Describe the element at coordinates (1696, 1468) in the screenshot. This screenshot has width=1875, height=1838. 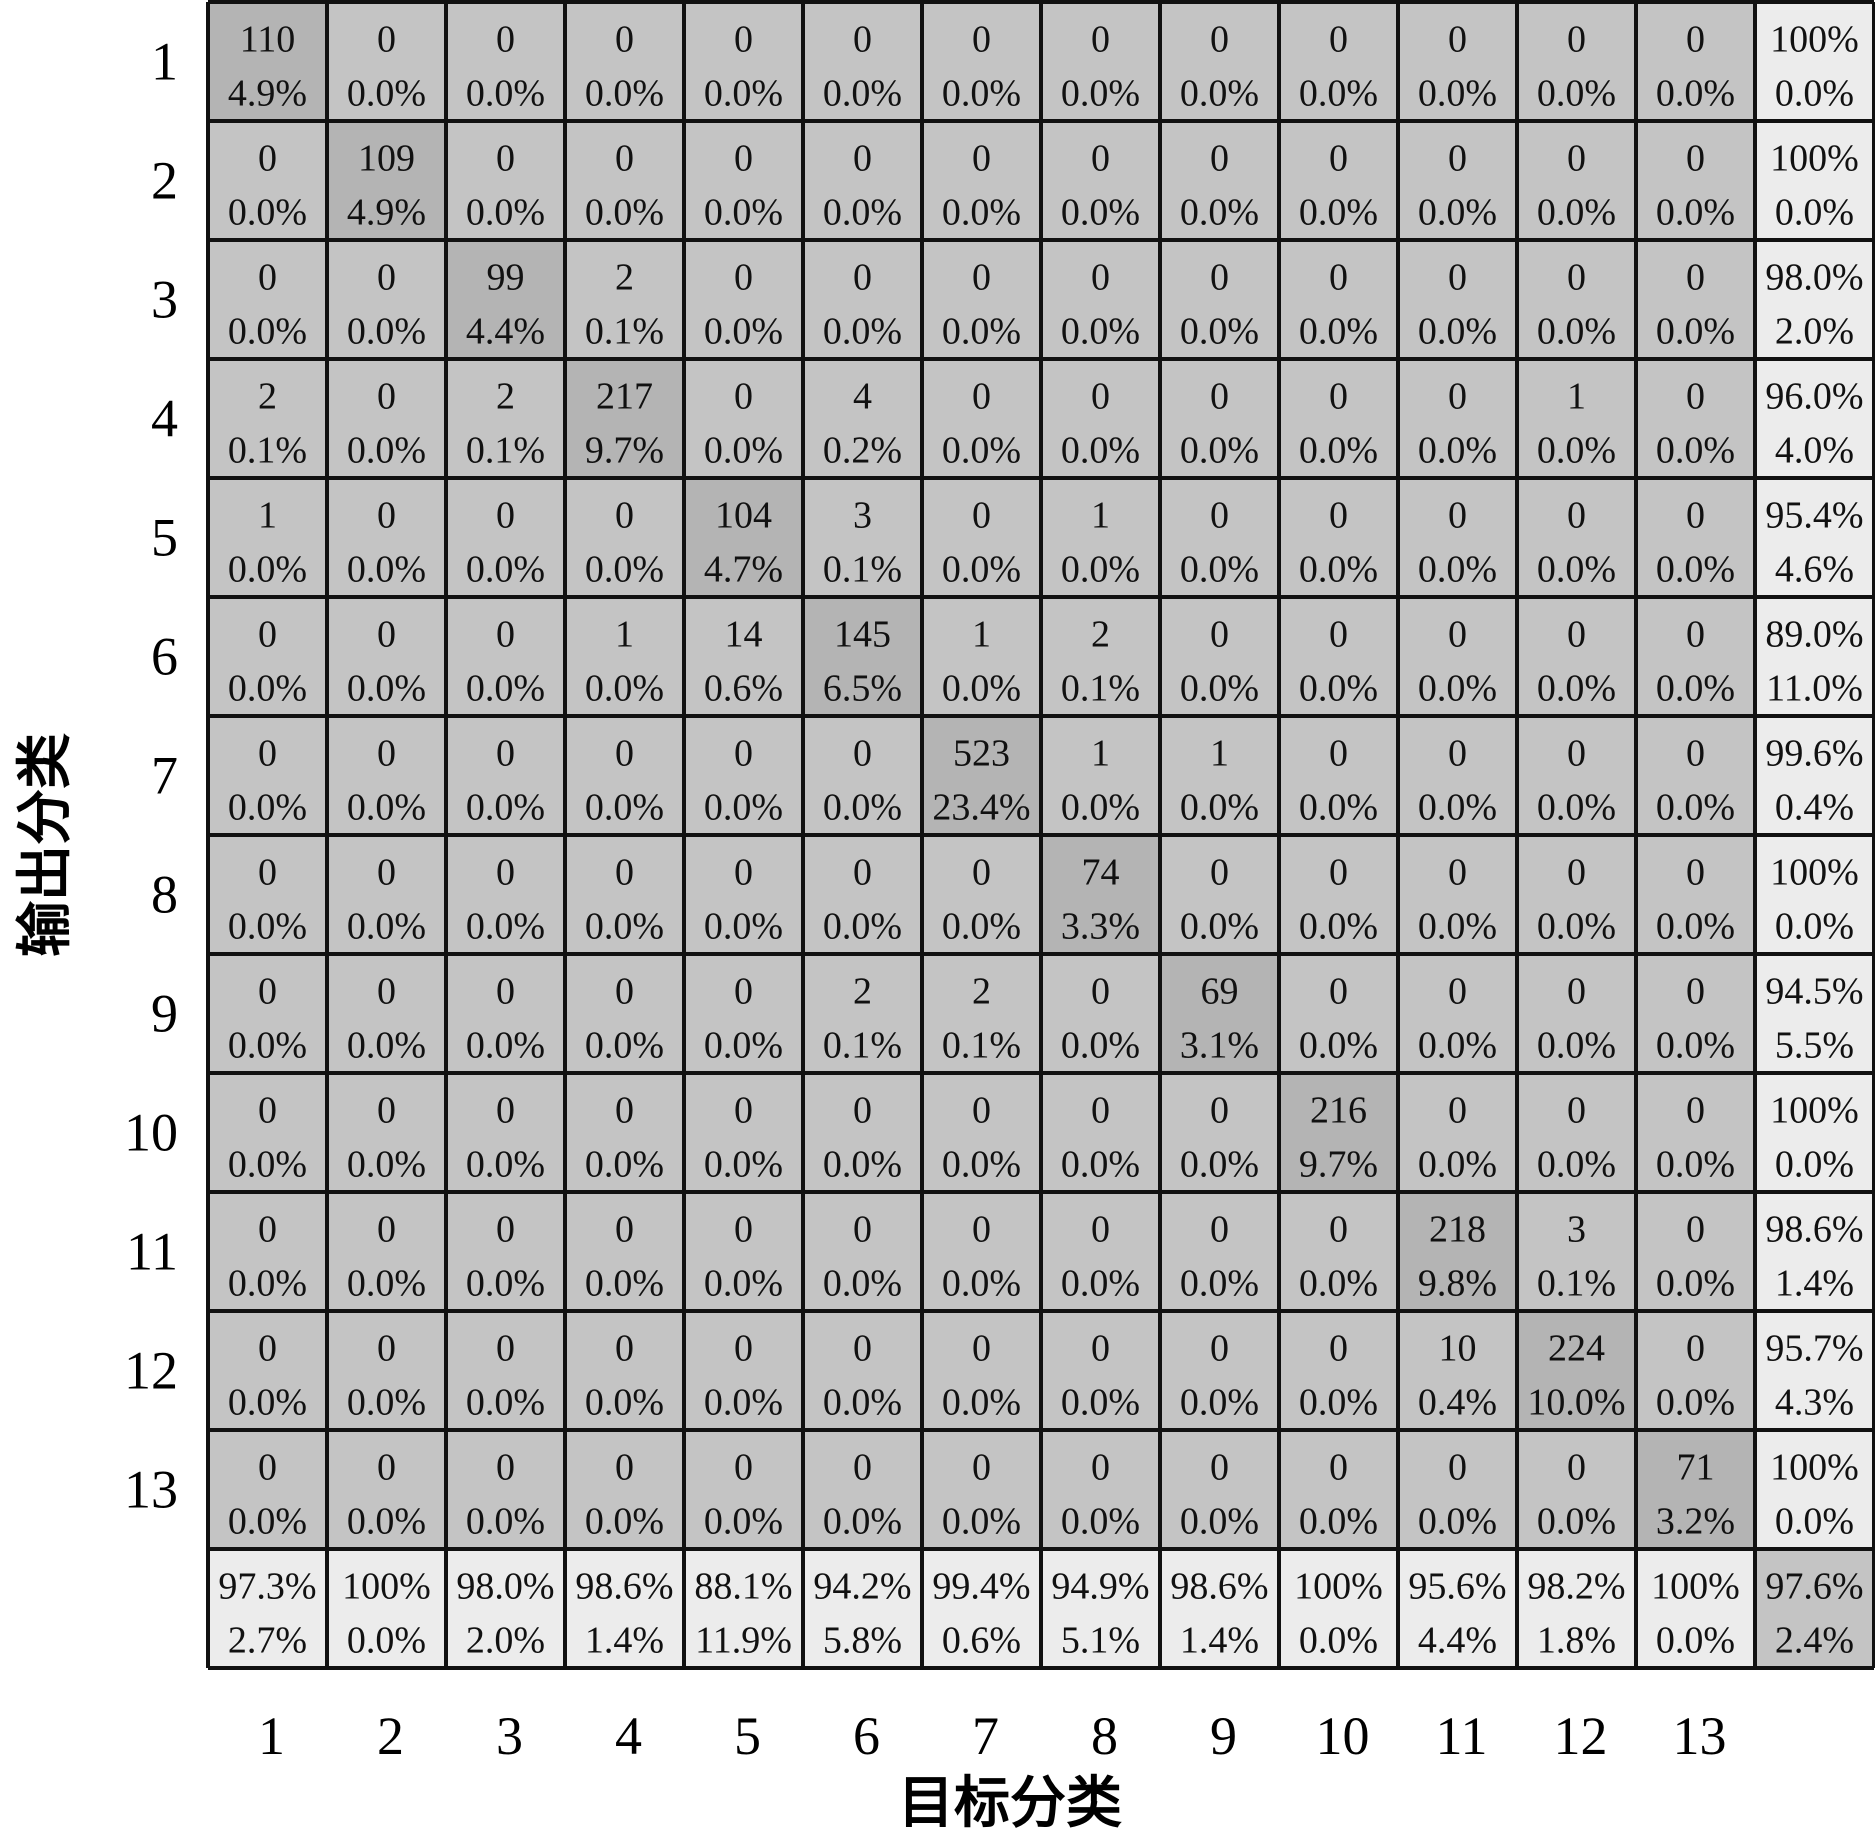
I see `matrix-cell-count: 71` at that location.